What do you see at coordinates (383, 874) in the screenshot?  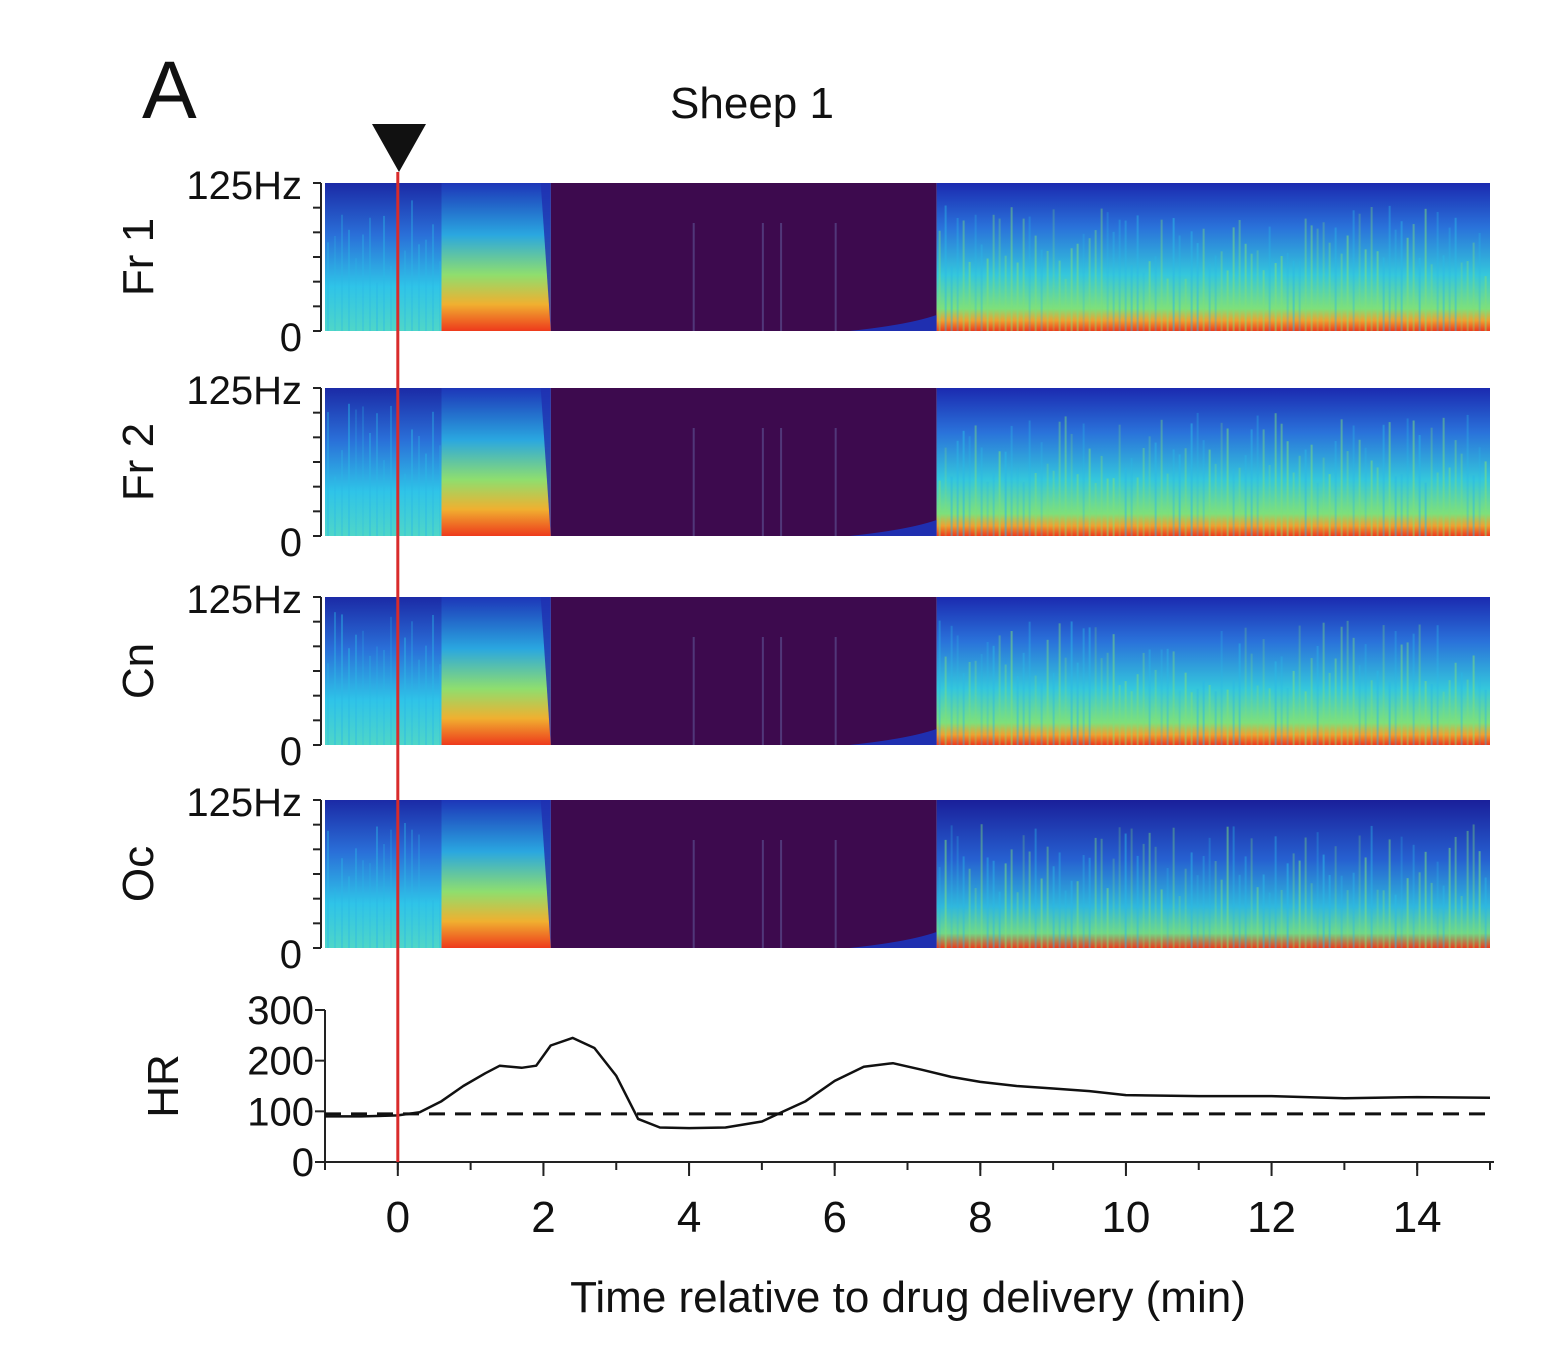 I see `spectrogram-segment-awake` at bounding box center [383, 874].